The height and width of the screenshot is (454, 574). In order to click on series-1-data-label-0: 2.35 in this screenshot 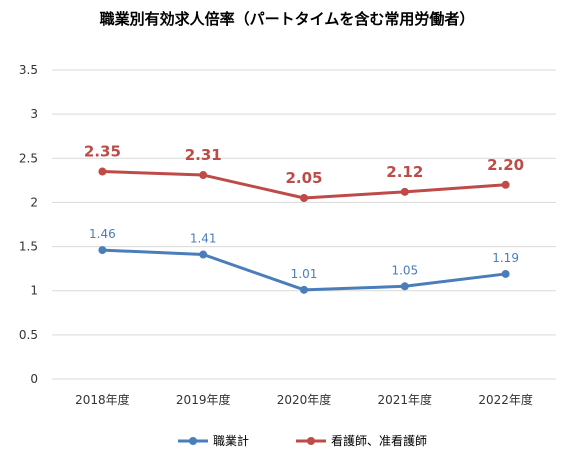, I will do `click(102, 152)`.